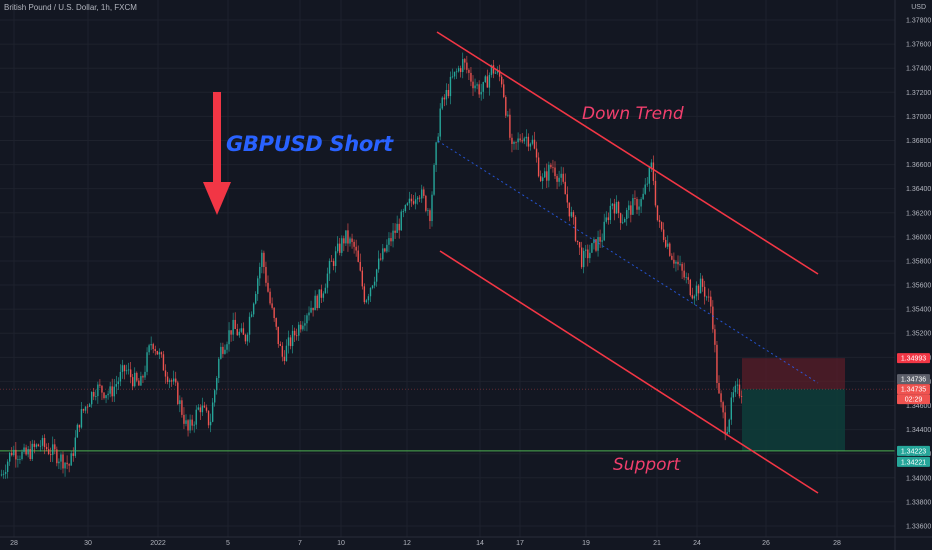 This screenshot has height=550, width=932. I want to click on y-tick-label: 1.33800, so click(918, 502).